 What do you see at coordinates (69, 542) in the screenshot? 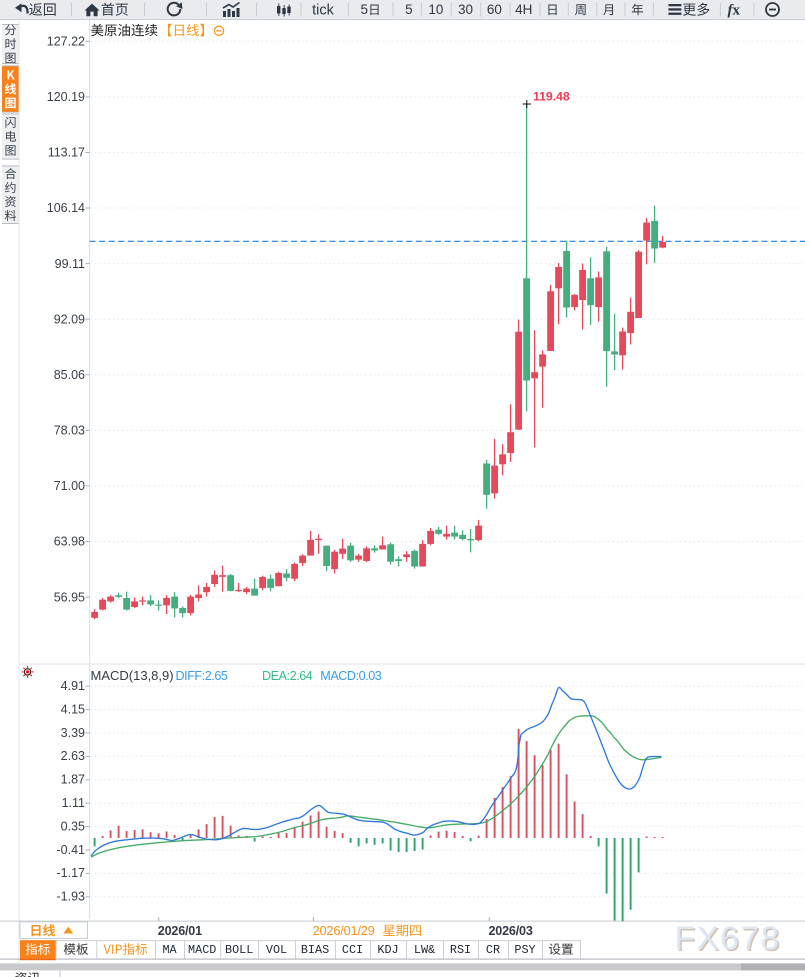
I see `svg-text: 63.98` at bounding box center [69, 542].